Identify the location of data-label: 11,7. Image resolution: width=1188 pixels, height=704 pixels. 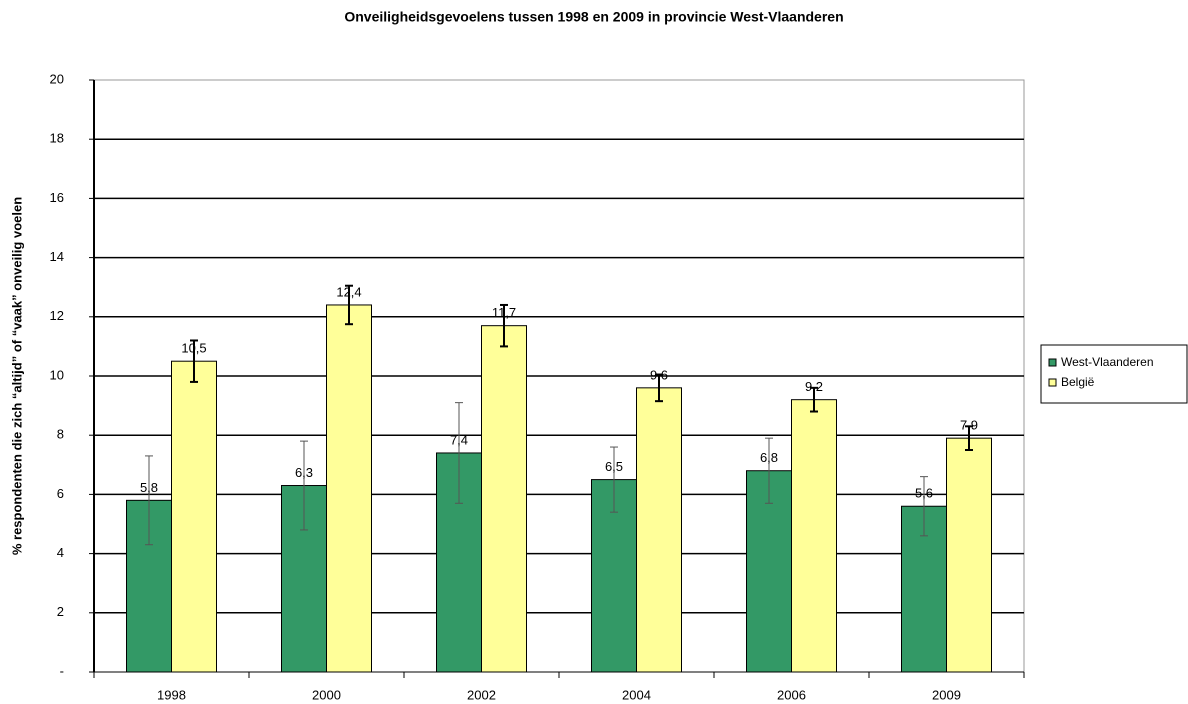
(504, 312).